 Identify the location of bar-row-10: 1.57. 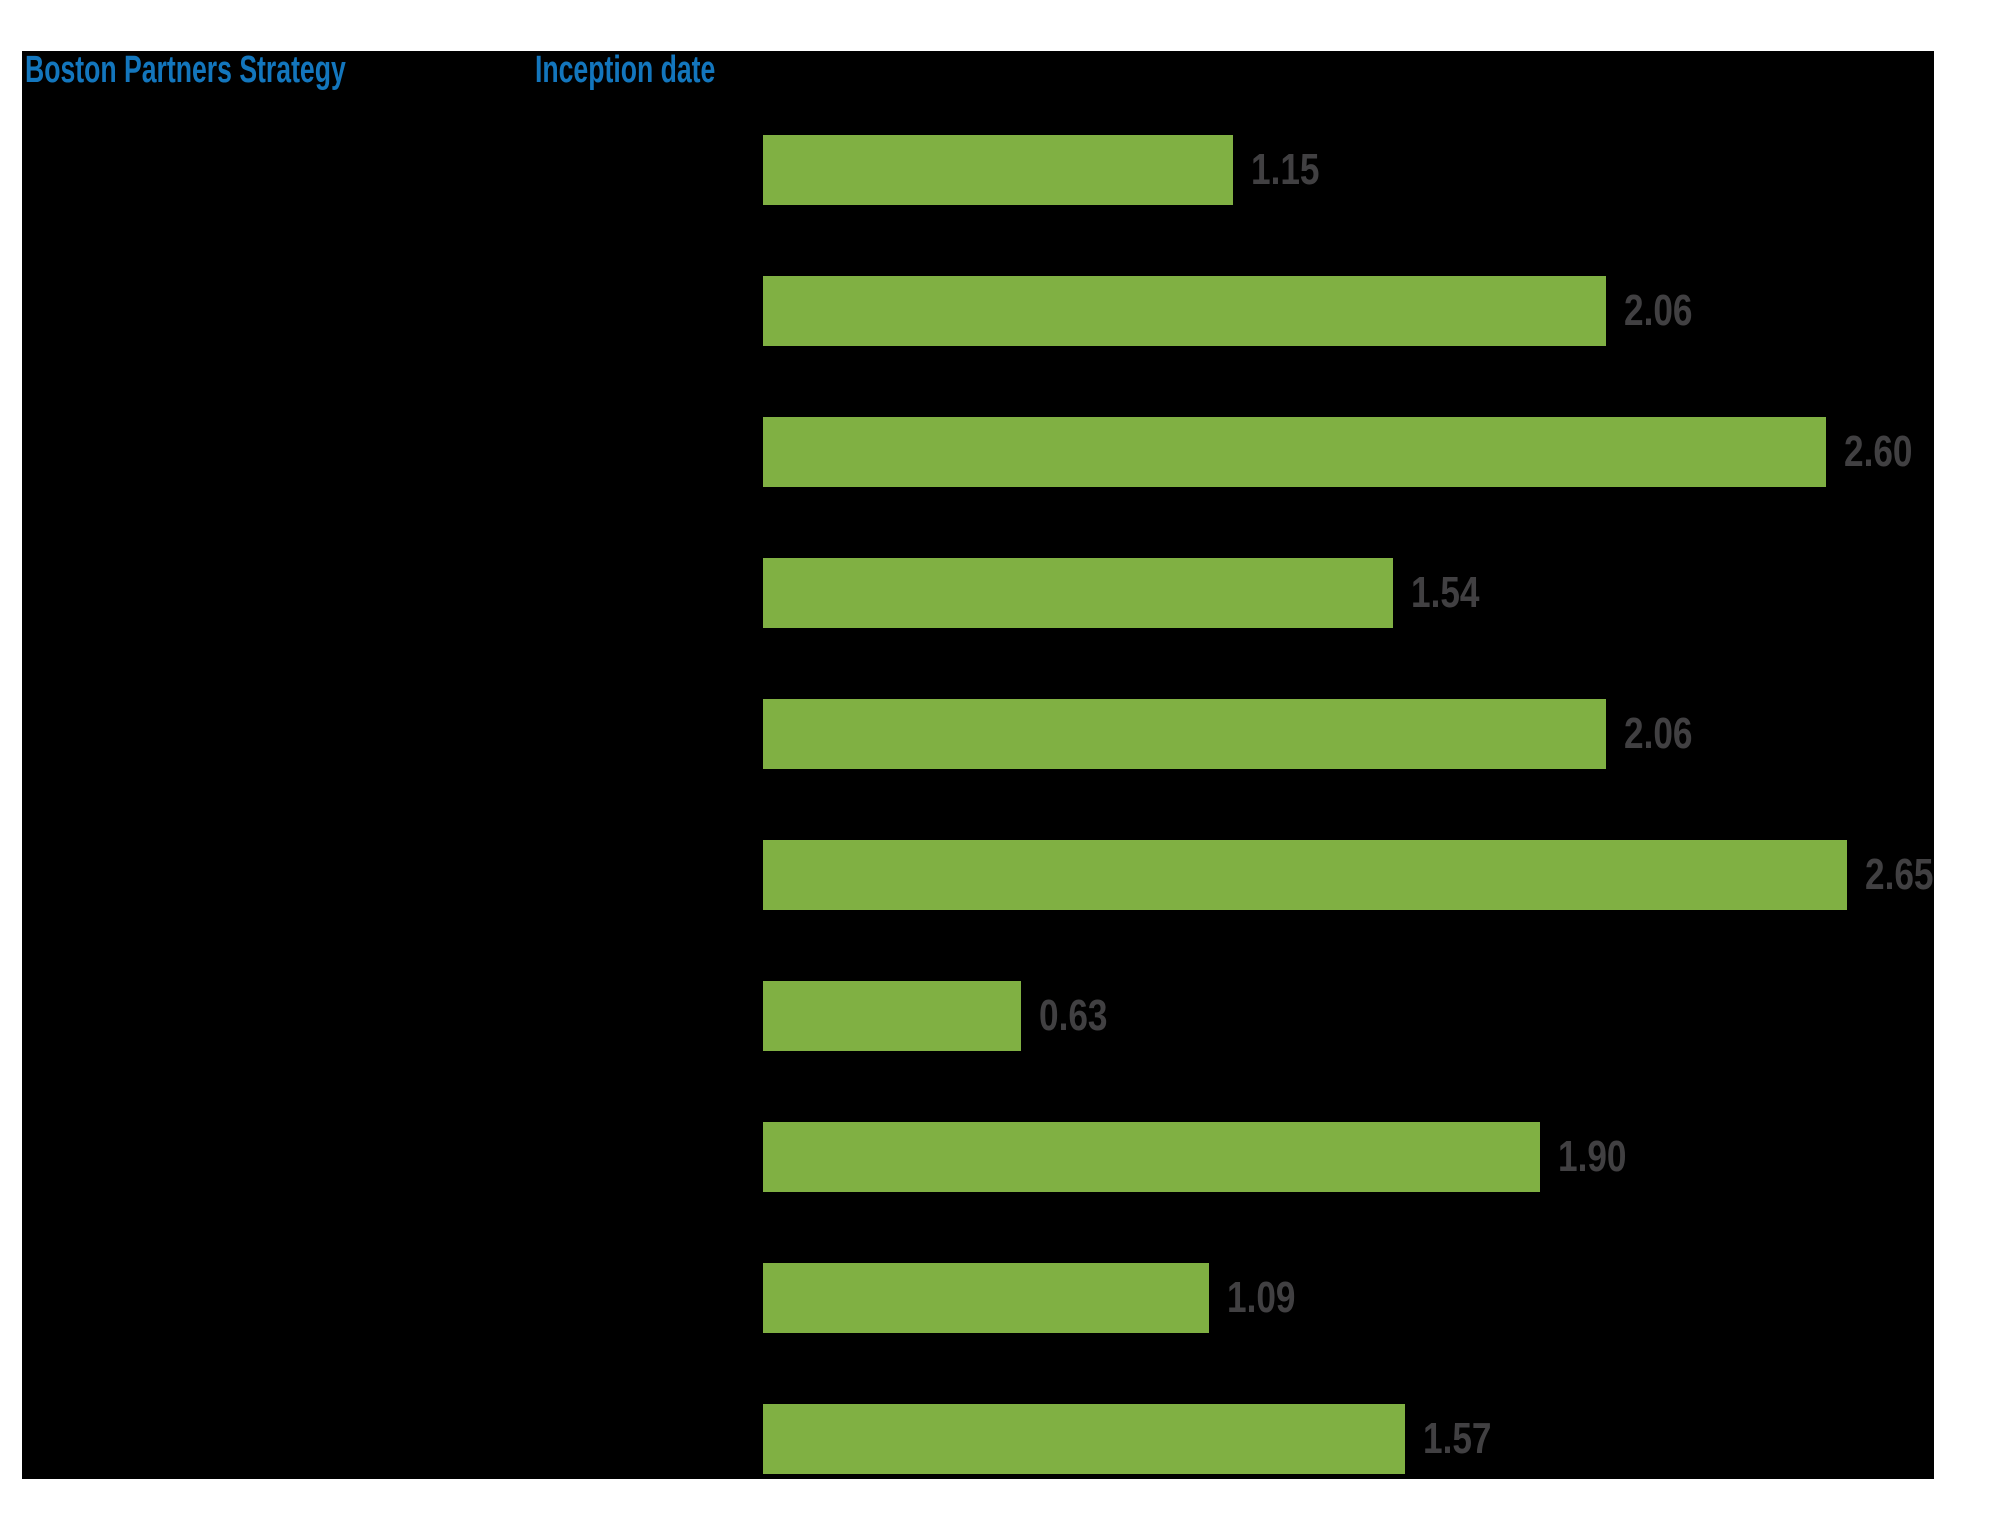
(1136, 1439).